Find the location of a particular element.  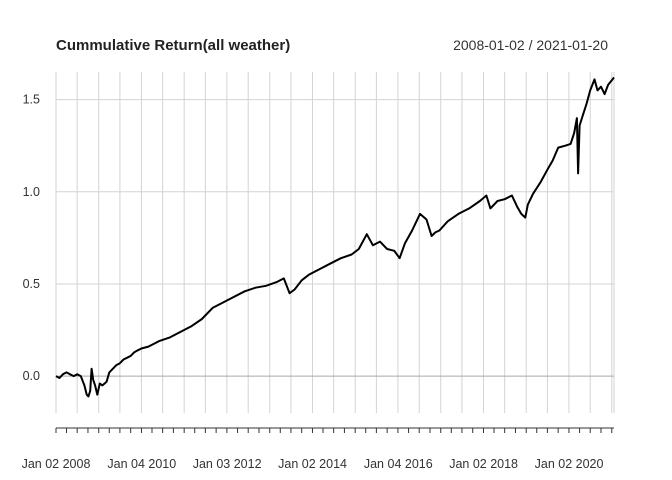

x-tick-label: Jan 02 2020 is located at coordinates (569, 464).